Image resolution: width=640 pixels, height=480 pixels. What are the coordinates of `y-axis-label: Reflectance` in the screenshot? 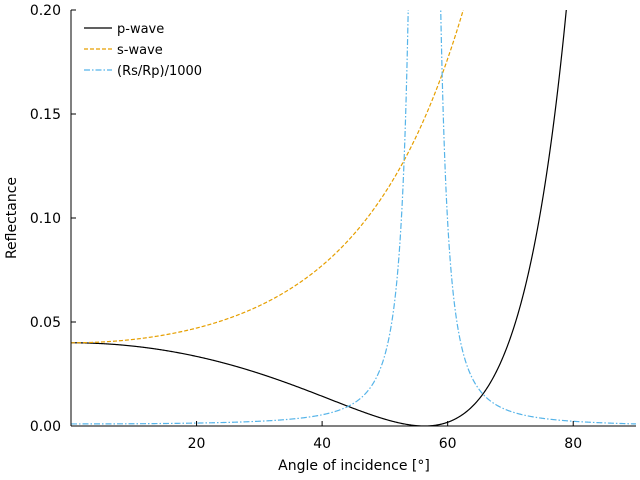 It's located at (12, 218).